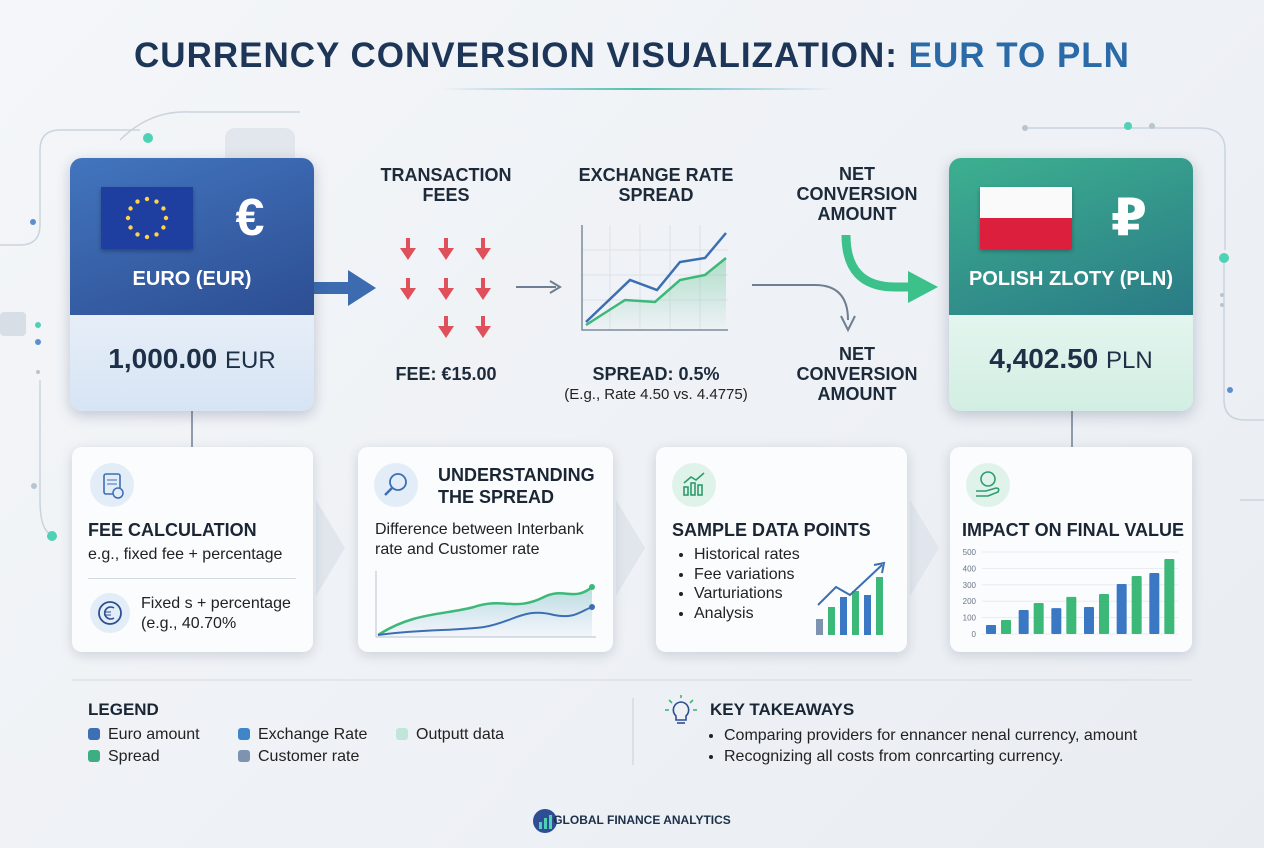 Image resolution: width=1264 pixels, height=848 pixels. Describe the element at coordinates (1019, 55) in the screenshot. I see `title-highlight: EUR TO PLN` at that location.